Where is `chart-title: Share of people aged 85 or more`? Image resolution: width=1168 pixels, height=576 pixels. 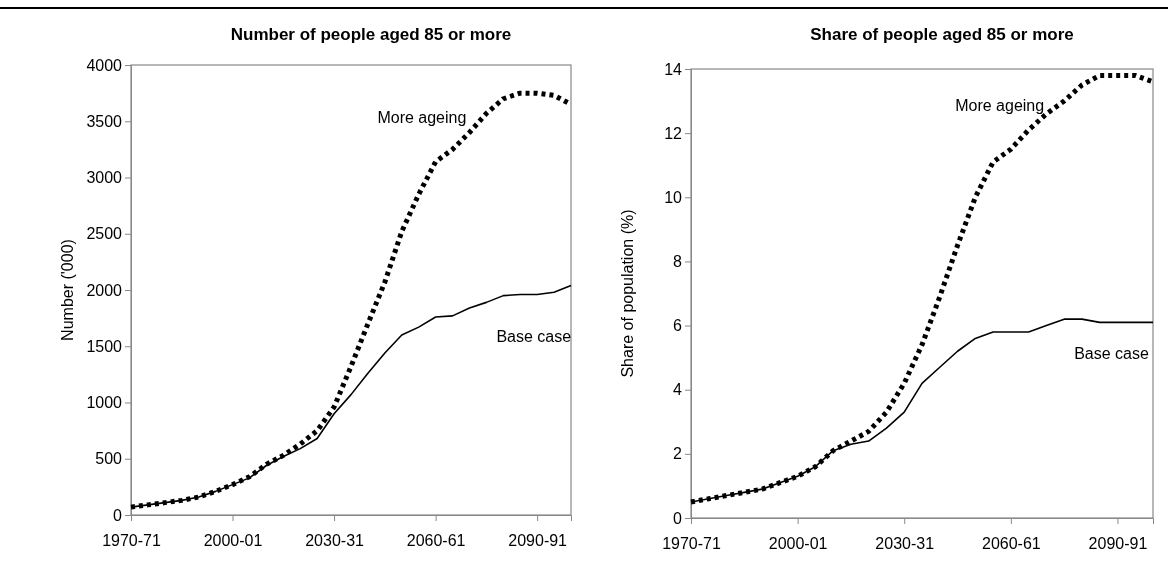
chart-title: Share of people aged 85 or more is located at coordinates (942, 34).